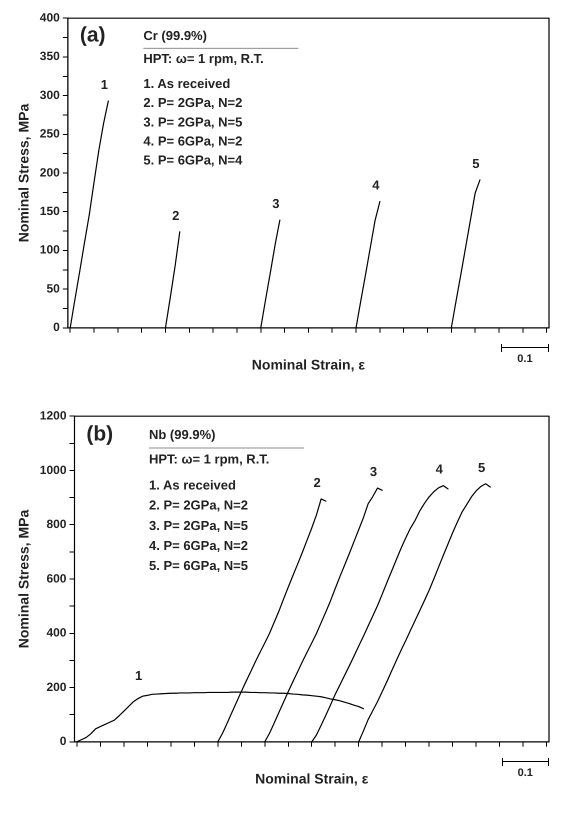 The image size is (567, 828). I want to click on chart-title: (a), so click(93, 34).